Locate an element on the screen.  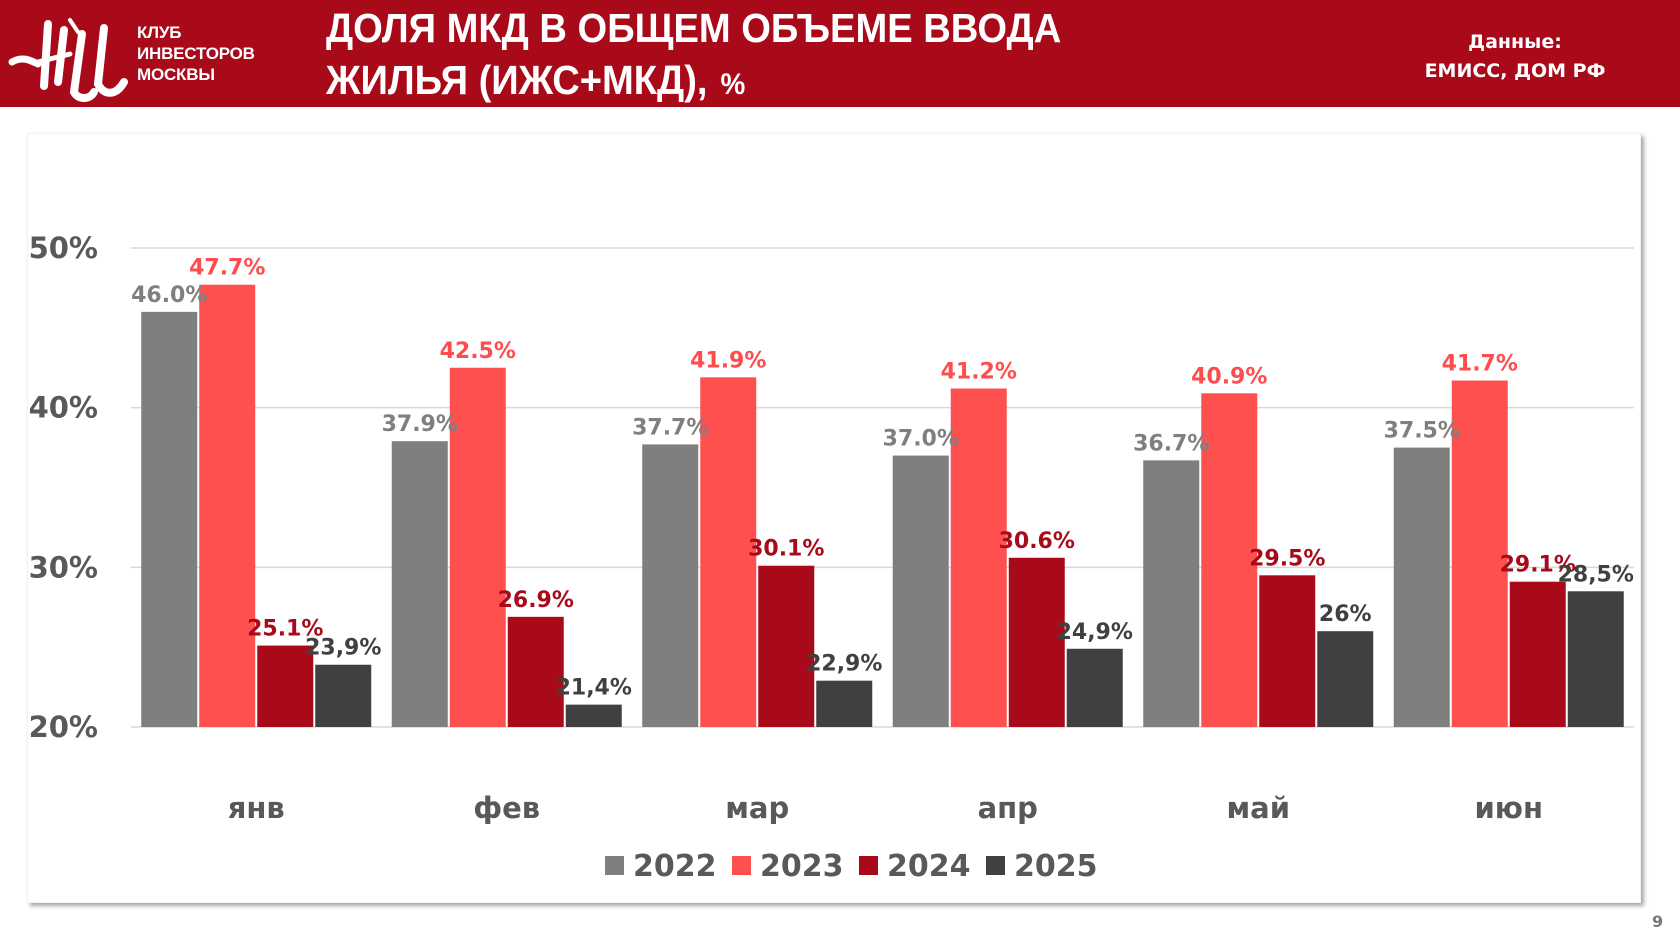
bar-2023-мар is located at coordinates (728, 552).